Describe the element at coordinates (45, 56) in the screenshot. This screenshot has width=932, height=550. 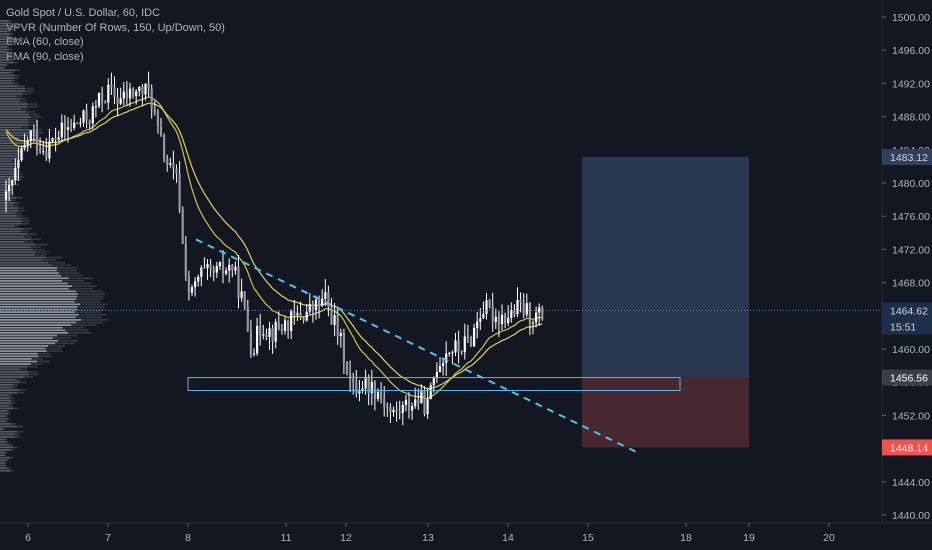
I see `indicator-ema-90: EMA (90, close)` at that location.